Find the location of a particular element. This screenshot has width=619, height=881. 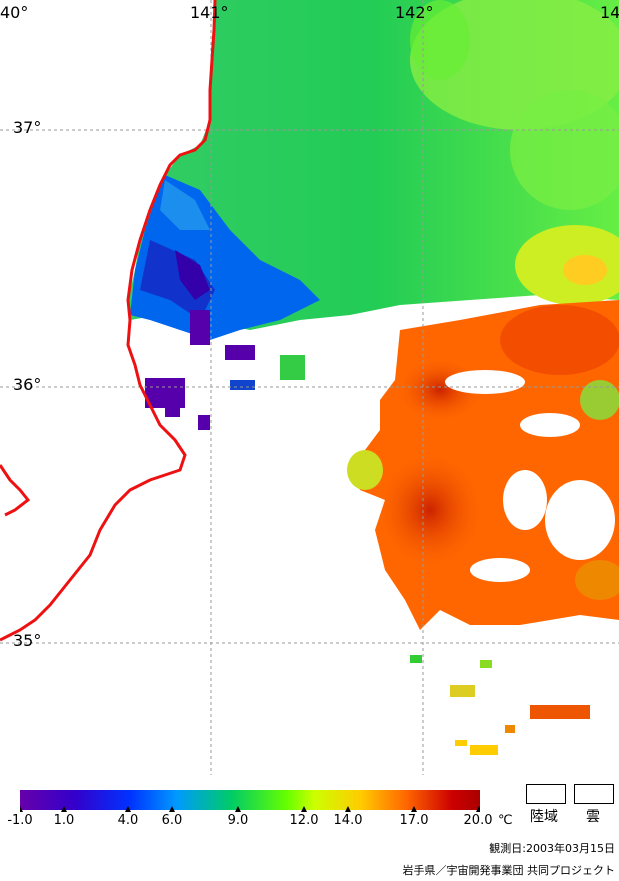

colorbar-tick-marks is located at coordinates (250, 809).